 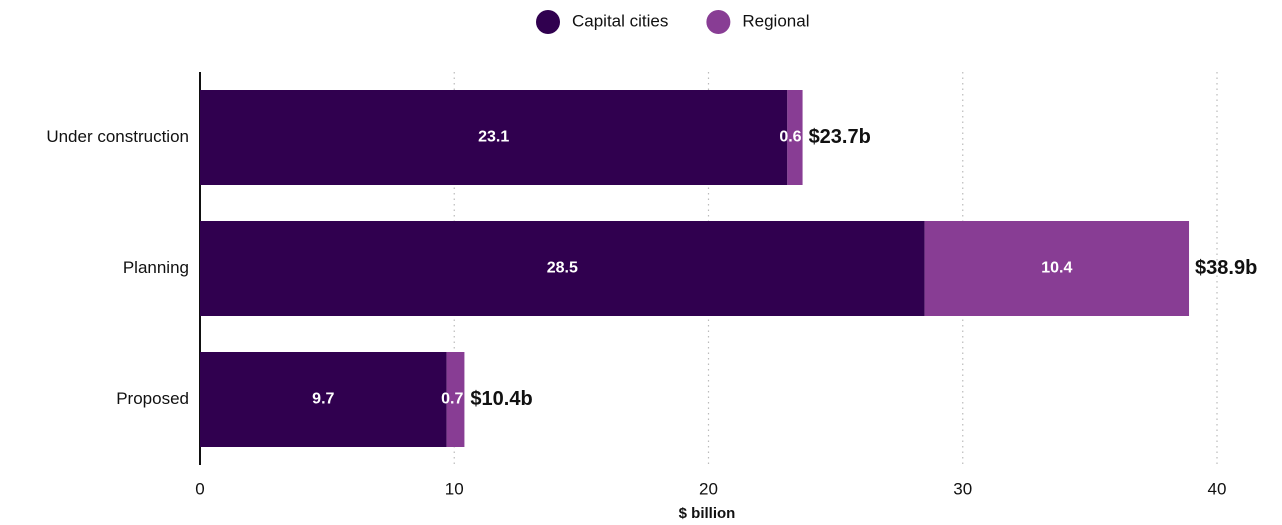 I want to click on x-tick-label: 10, so click(x=454, y=488).